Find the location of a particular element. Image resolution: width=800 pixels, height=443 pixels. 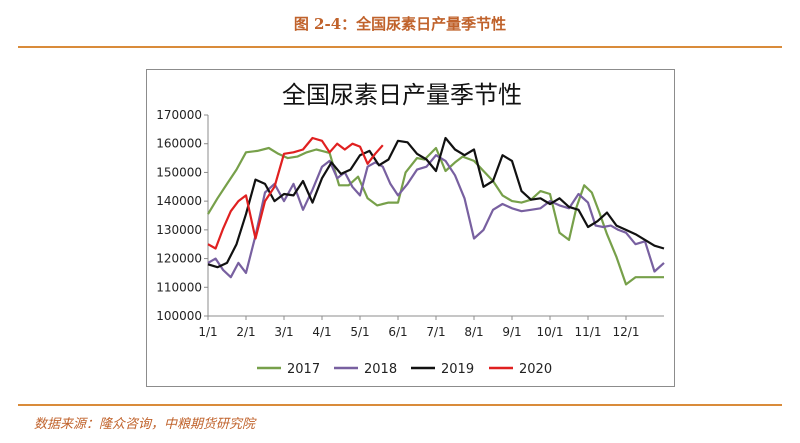

x-tick-label: 10/1 is located at coordinates (550, 332).